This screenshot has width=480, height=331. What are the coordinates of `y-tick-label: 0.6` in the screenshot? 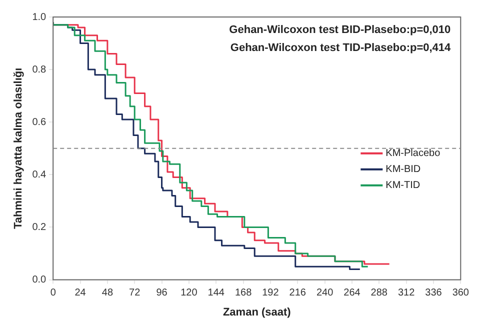 It's located at (39, 122).